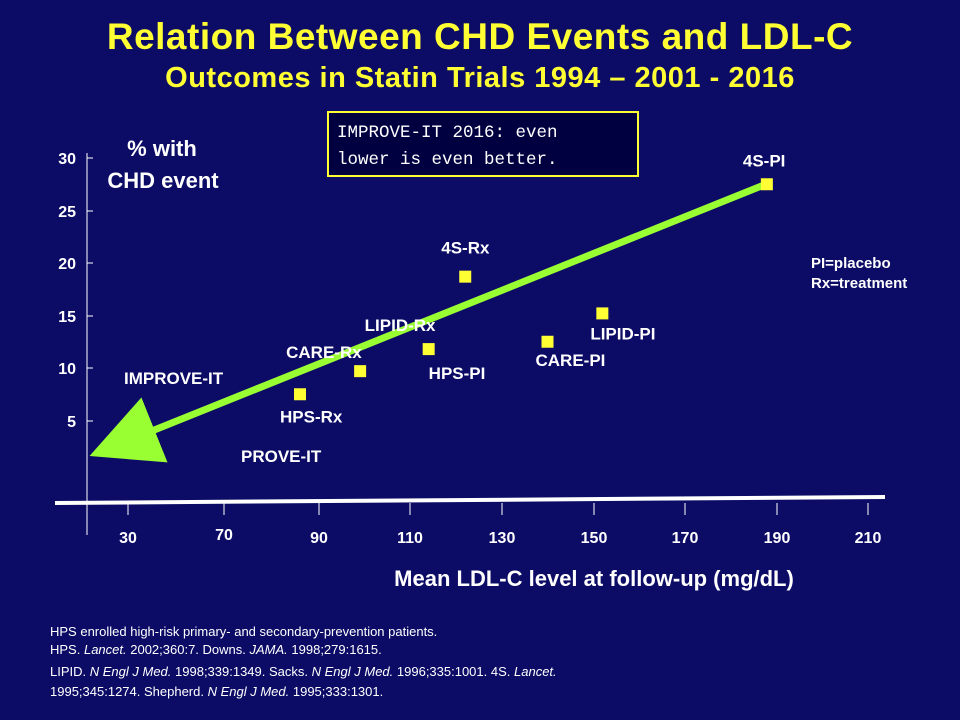 The width and height of the screenshot is (960, 720). What do you see at coordinates (163, 180) in the screenshot?
I see `y-axis-label-line2: CHD event` at bounding box center [163, 180].